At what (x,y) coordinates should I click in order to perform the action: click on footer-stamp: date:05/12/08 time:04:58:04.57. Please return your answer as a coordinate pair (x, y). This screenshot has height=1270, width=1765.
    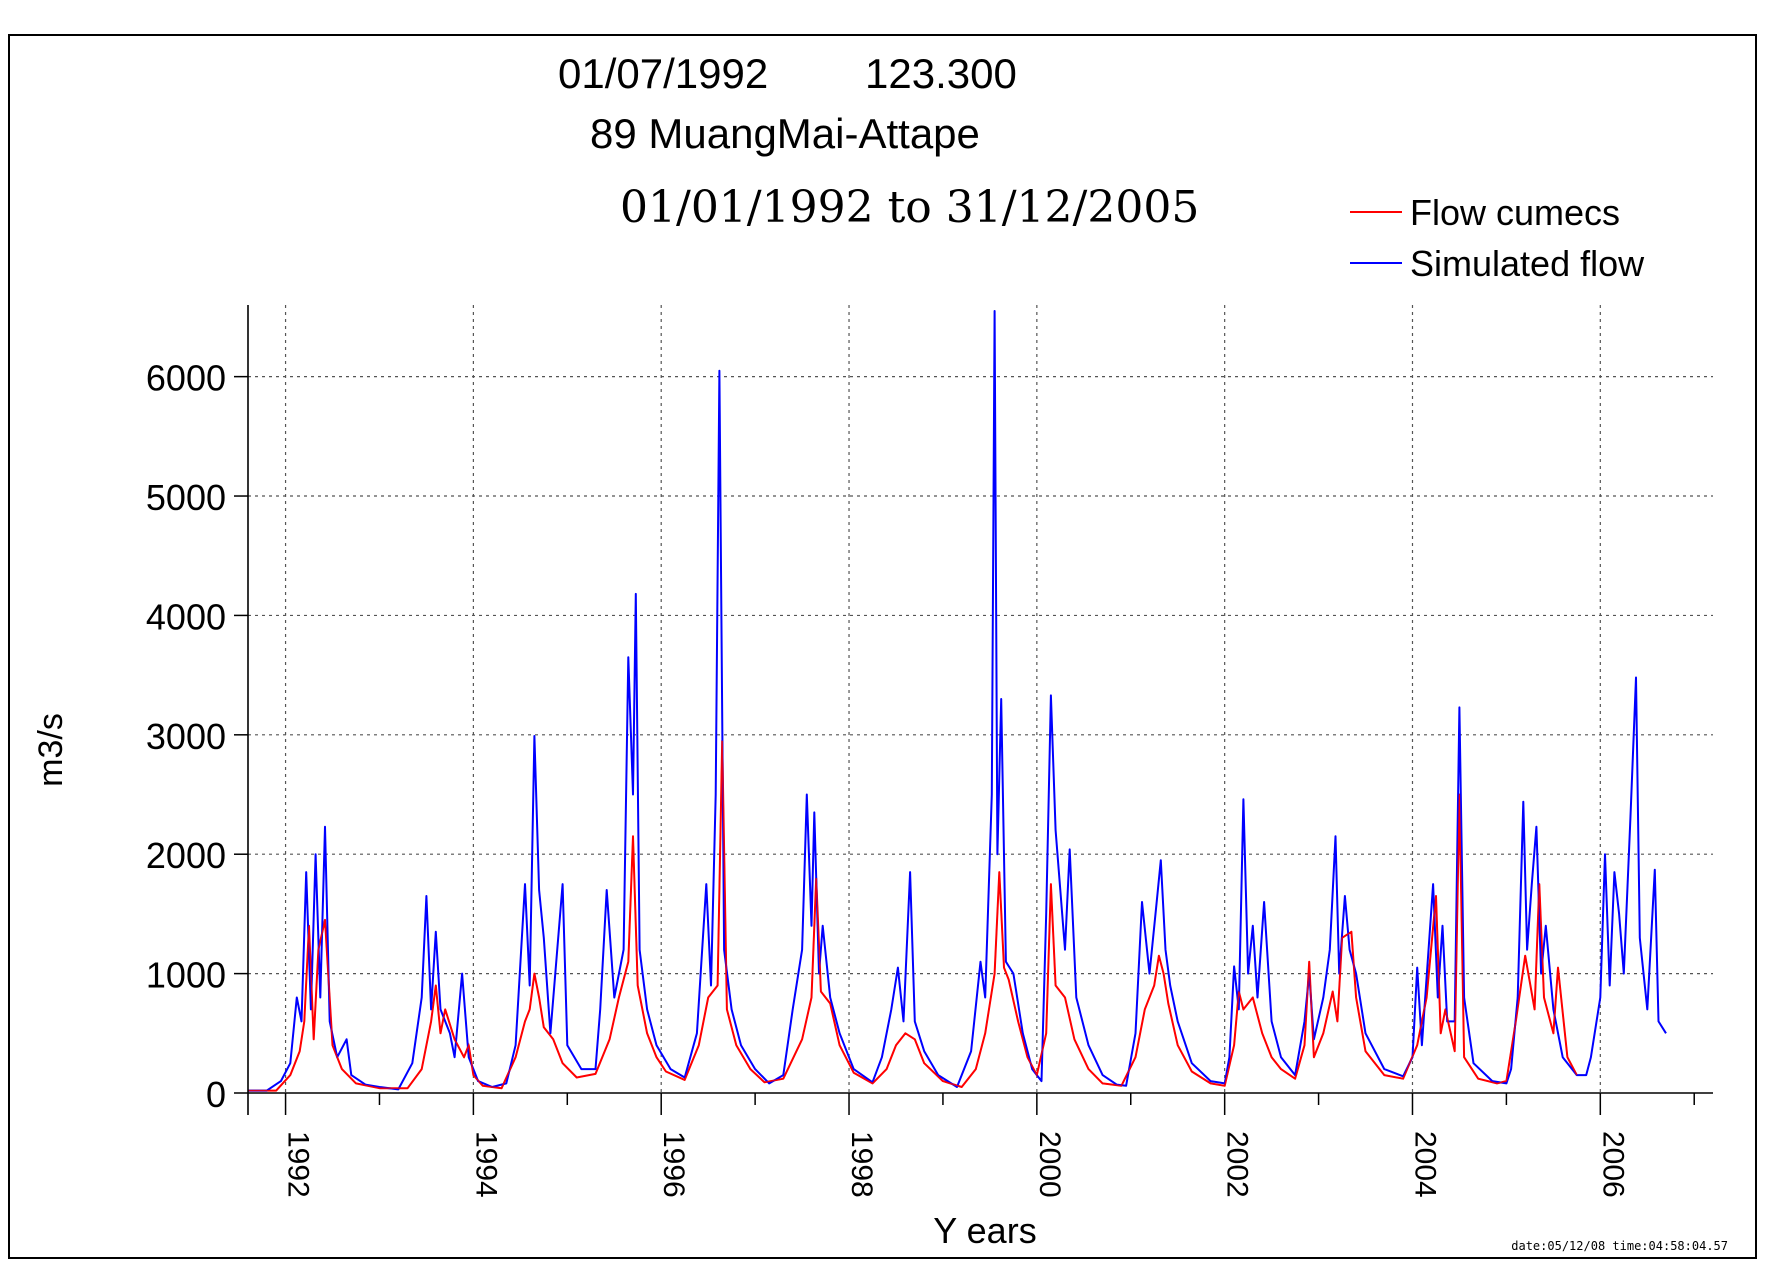
    Looking at the image, I should click on (1619, 1246).